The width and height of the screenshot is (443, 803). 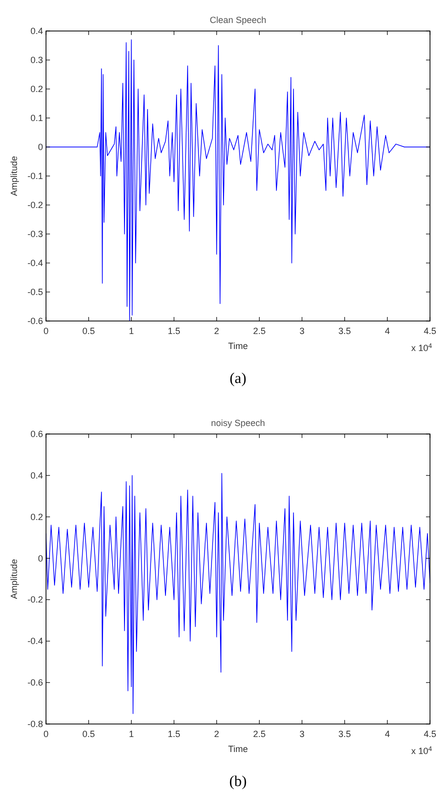 I want to click on chart-title: noisy Speech, so click(x=238, y=423).